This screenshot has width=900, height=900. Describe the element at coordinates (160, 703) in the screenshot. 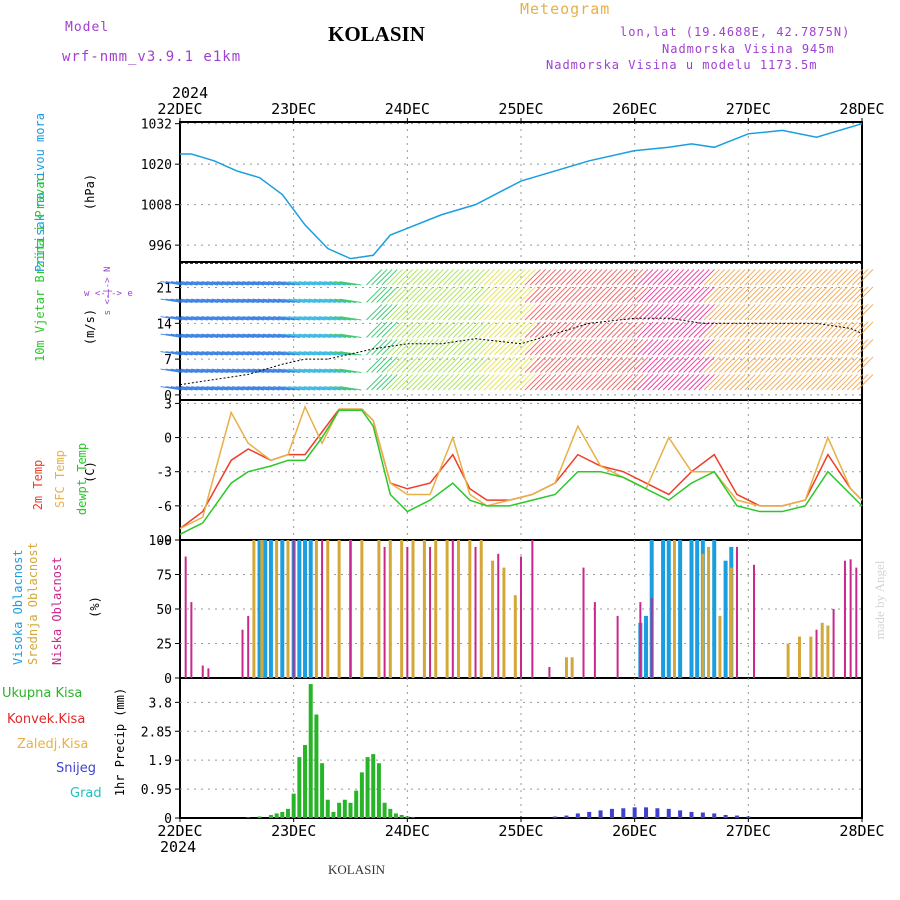

I see `y-tick-label: 3.8` at that location.